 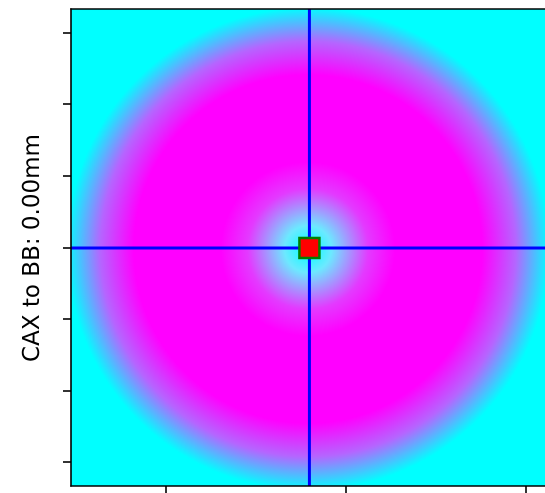 I want to click on y-axis-ticks, so click(x=67, y=247).